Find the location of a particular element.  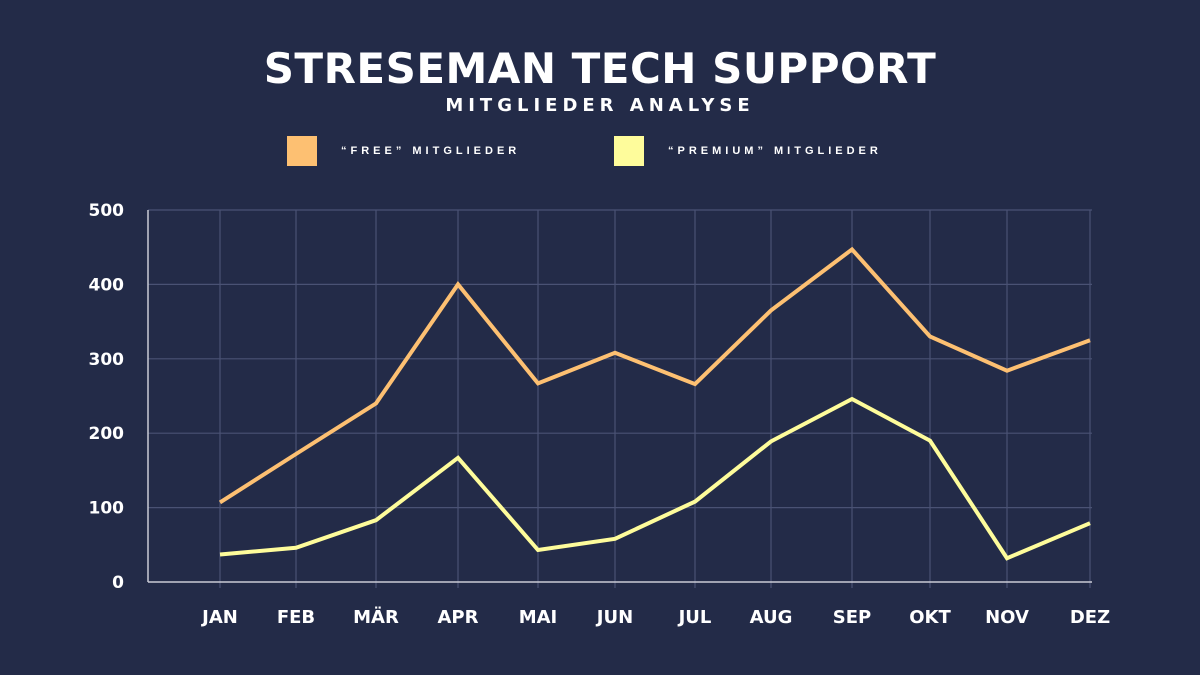

legend-item-premium: “PREMIUM” MITGLIEDER is located at coordinates (748, 151).